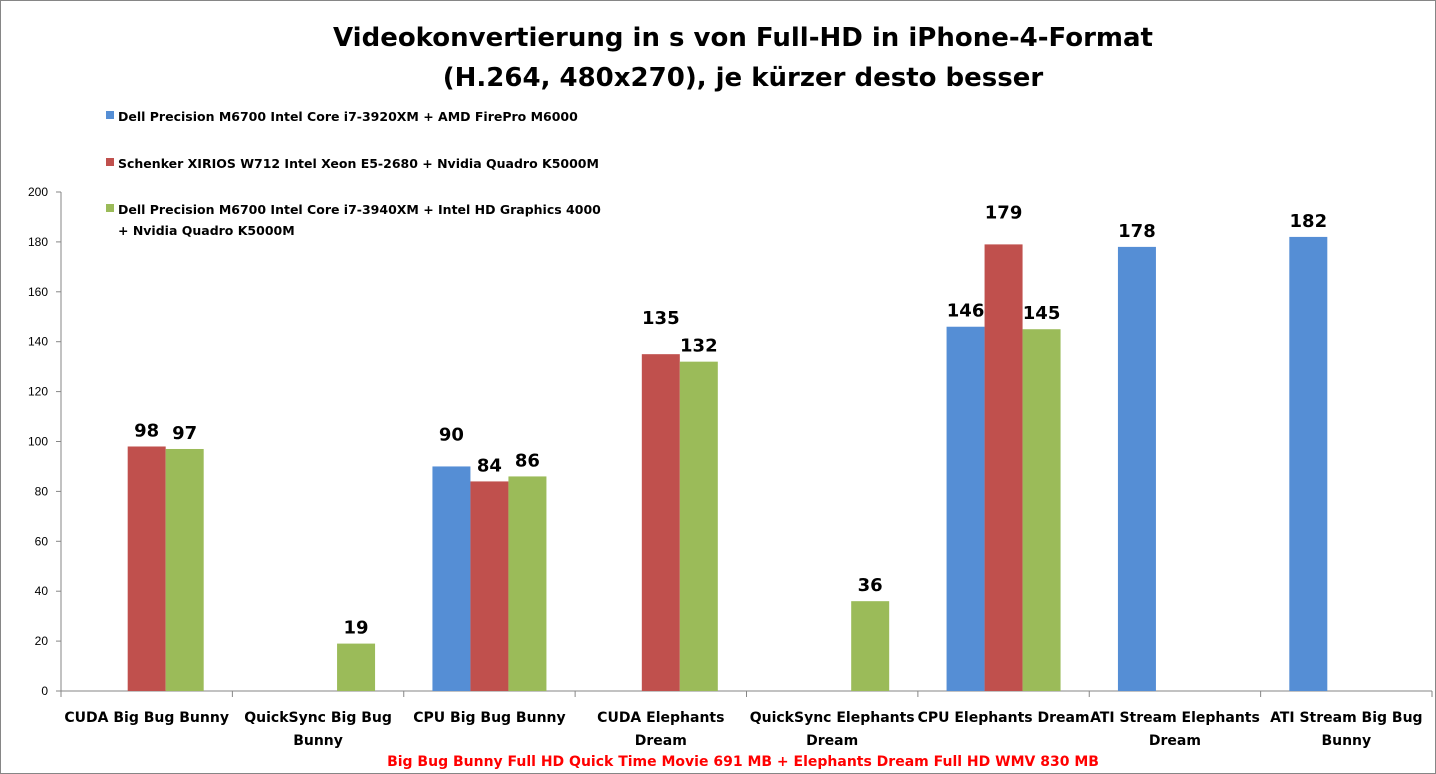 Image resolution: width=1436 pixels, height=774 pixels. Describe the element at coordinates (146, 430) in the screenshot. I see `data-label: 98` at that location.